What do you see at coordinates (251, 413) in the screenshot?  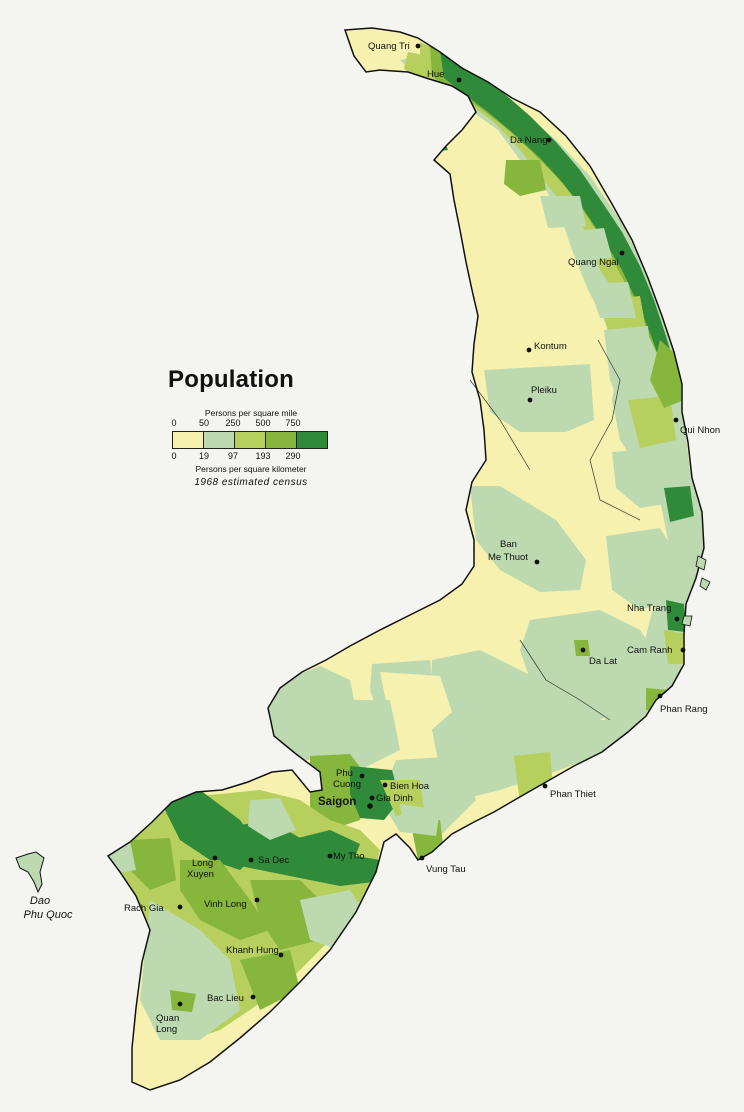 I see `legend-unit-mile: Persons per square mile` at bounding box center [251, 413].